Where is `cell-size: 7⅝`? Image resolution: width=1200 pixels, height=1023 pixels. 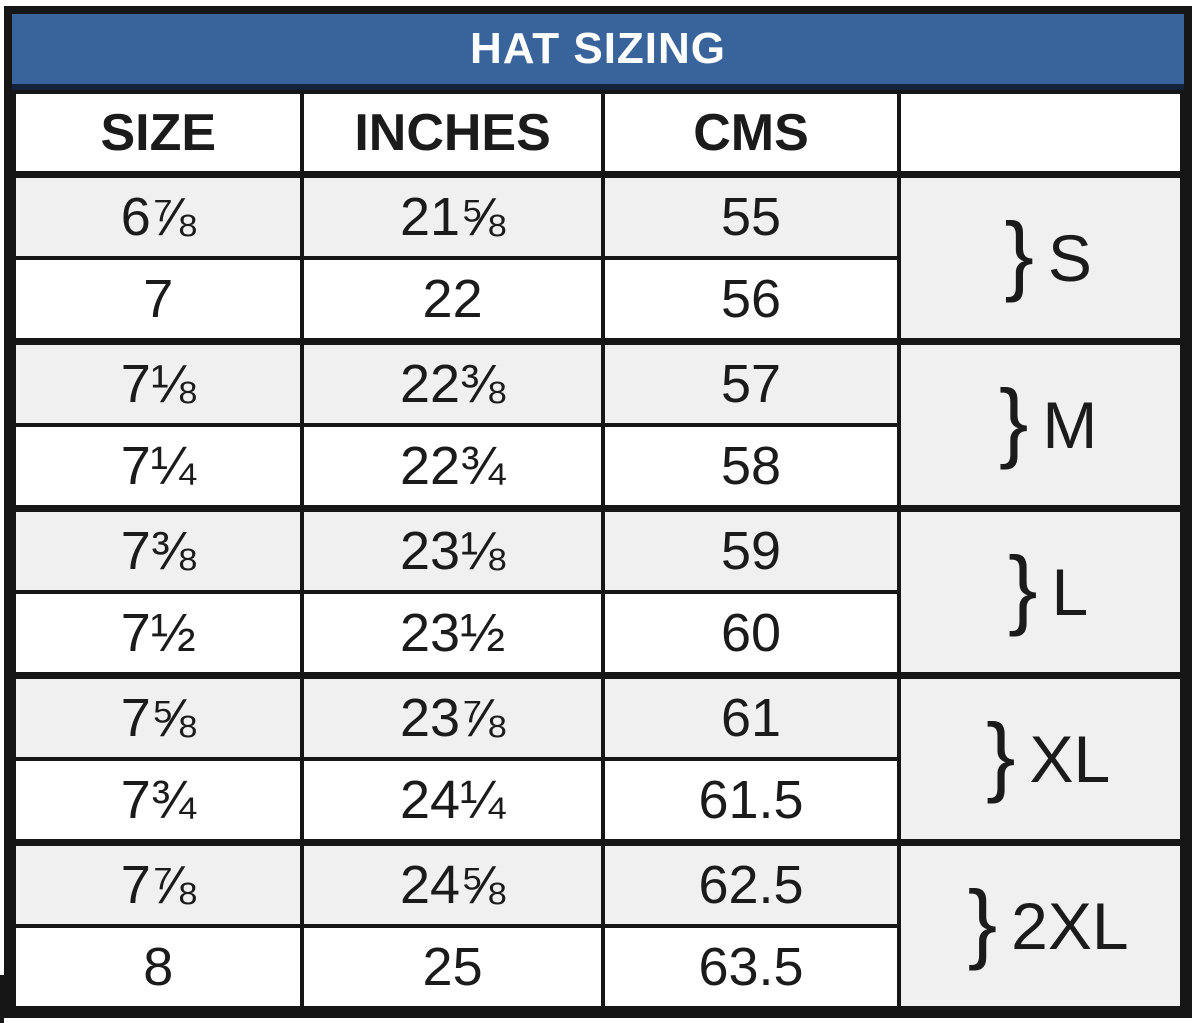
cell-size: 7⅝ is located at coordinates (158, 716).